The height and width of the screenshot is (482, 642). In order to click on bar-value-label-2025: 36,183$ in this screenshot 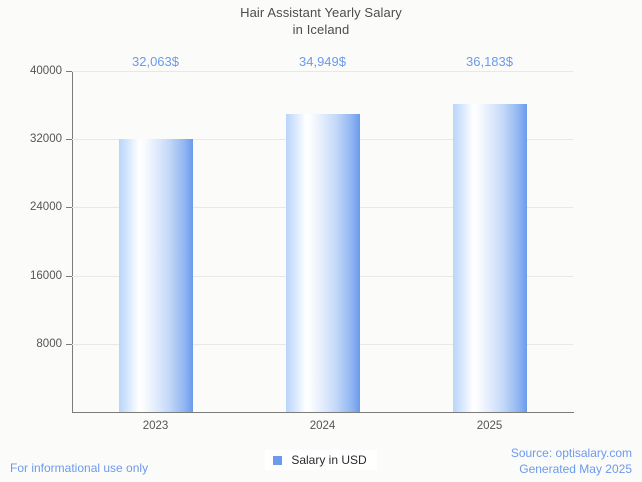, I will do `click(489, 61)`.